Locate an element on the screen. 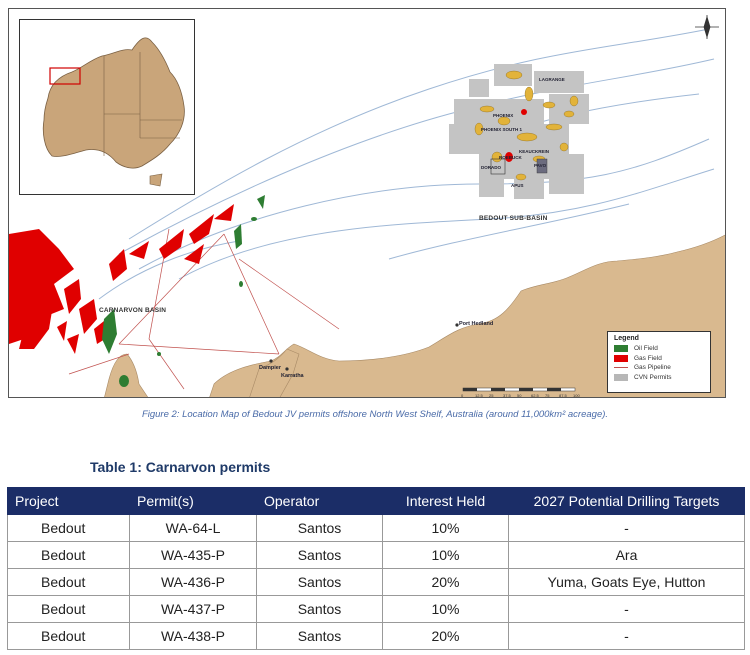 This screenshot has height=655, width=750. scale-tick-labels: 0 12.5 25 37.5 50 62.5 75 87.5 100 is located at coordinates (521, 395).